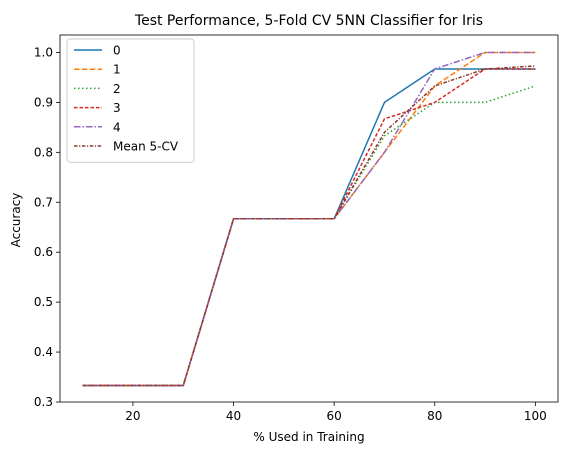  What do you see at coordinates (132, 416) in the screenshot?
I see `x-tick-label: 20` at bounding box center [132, 416].